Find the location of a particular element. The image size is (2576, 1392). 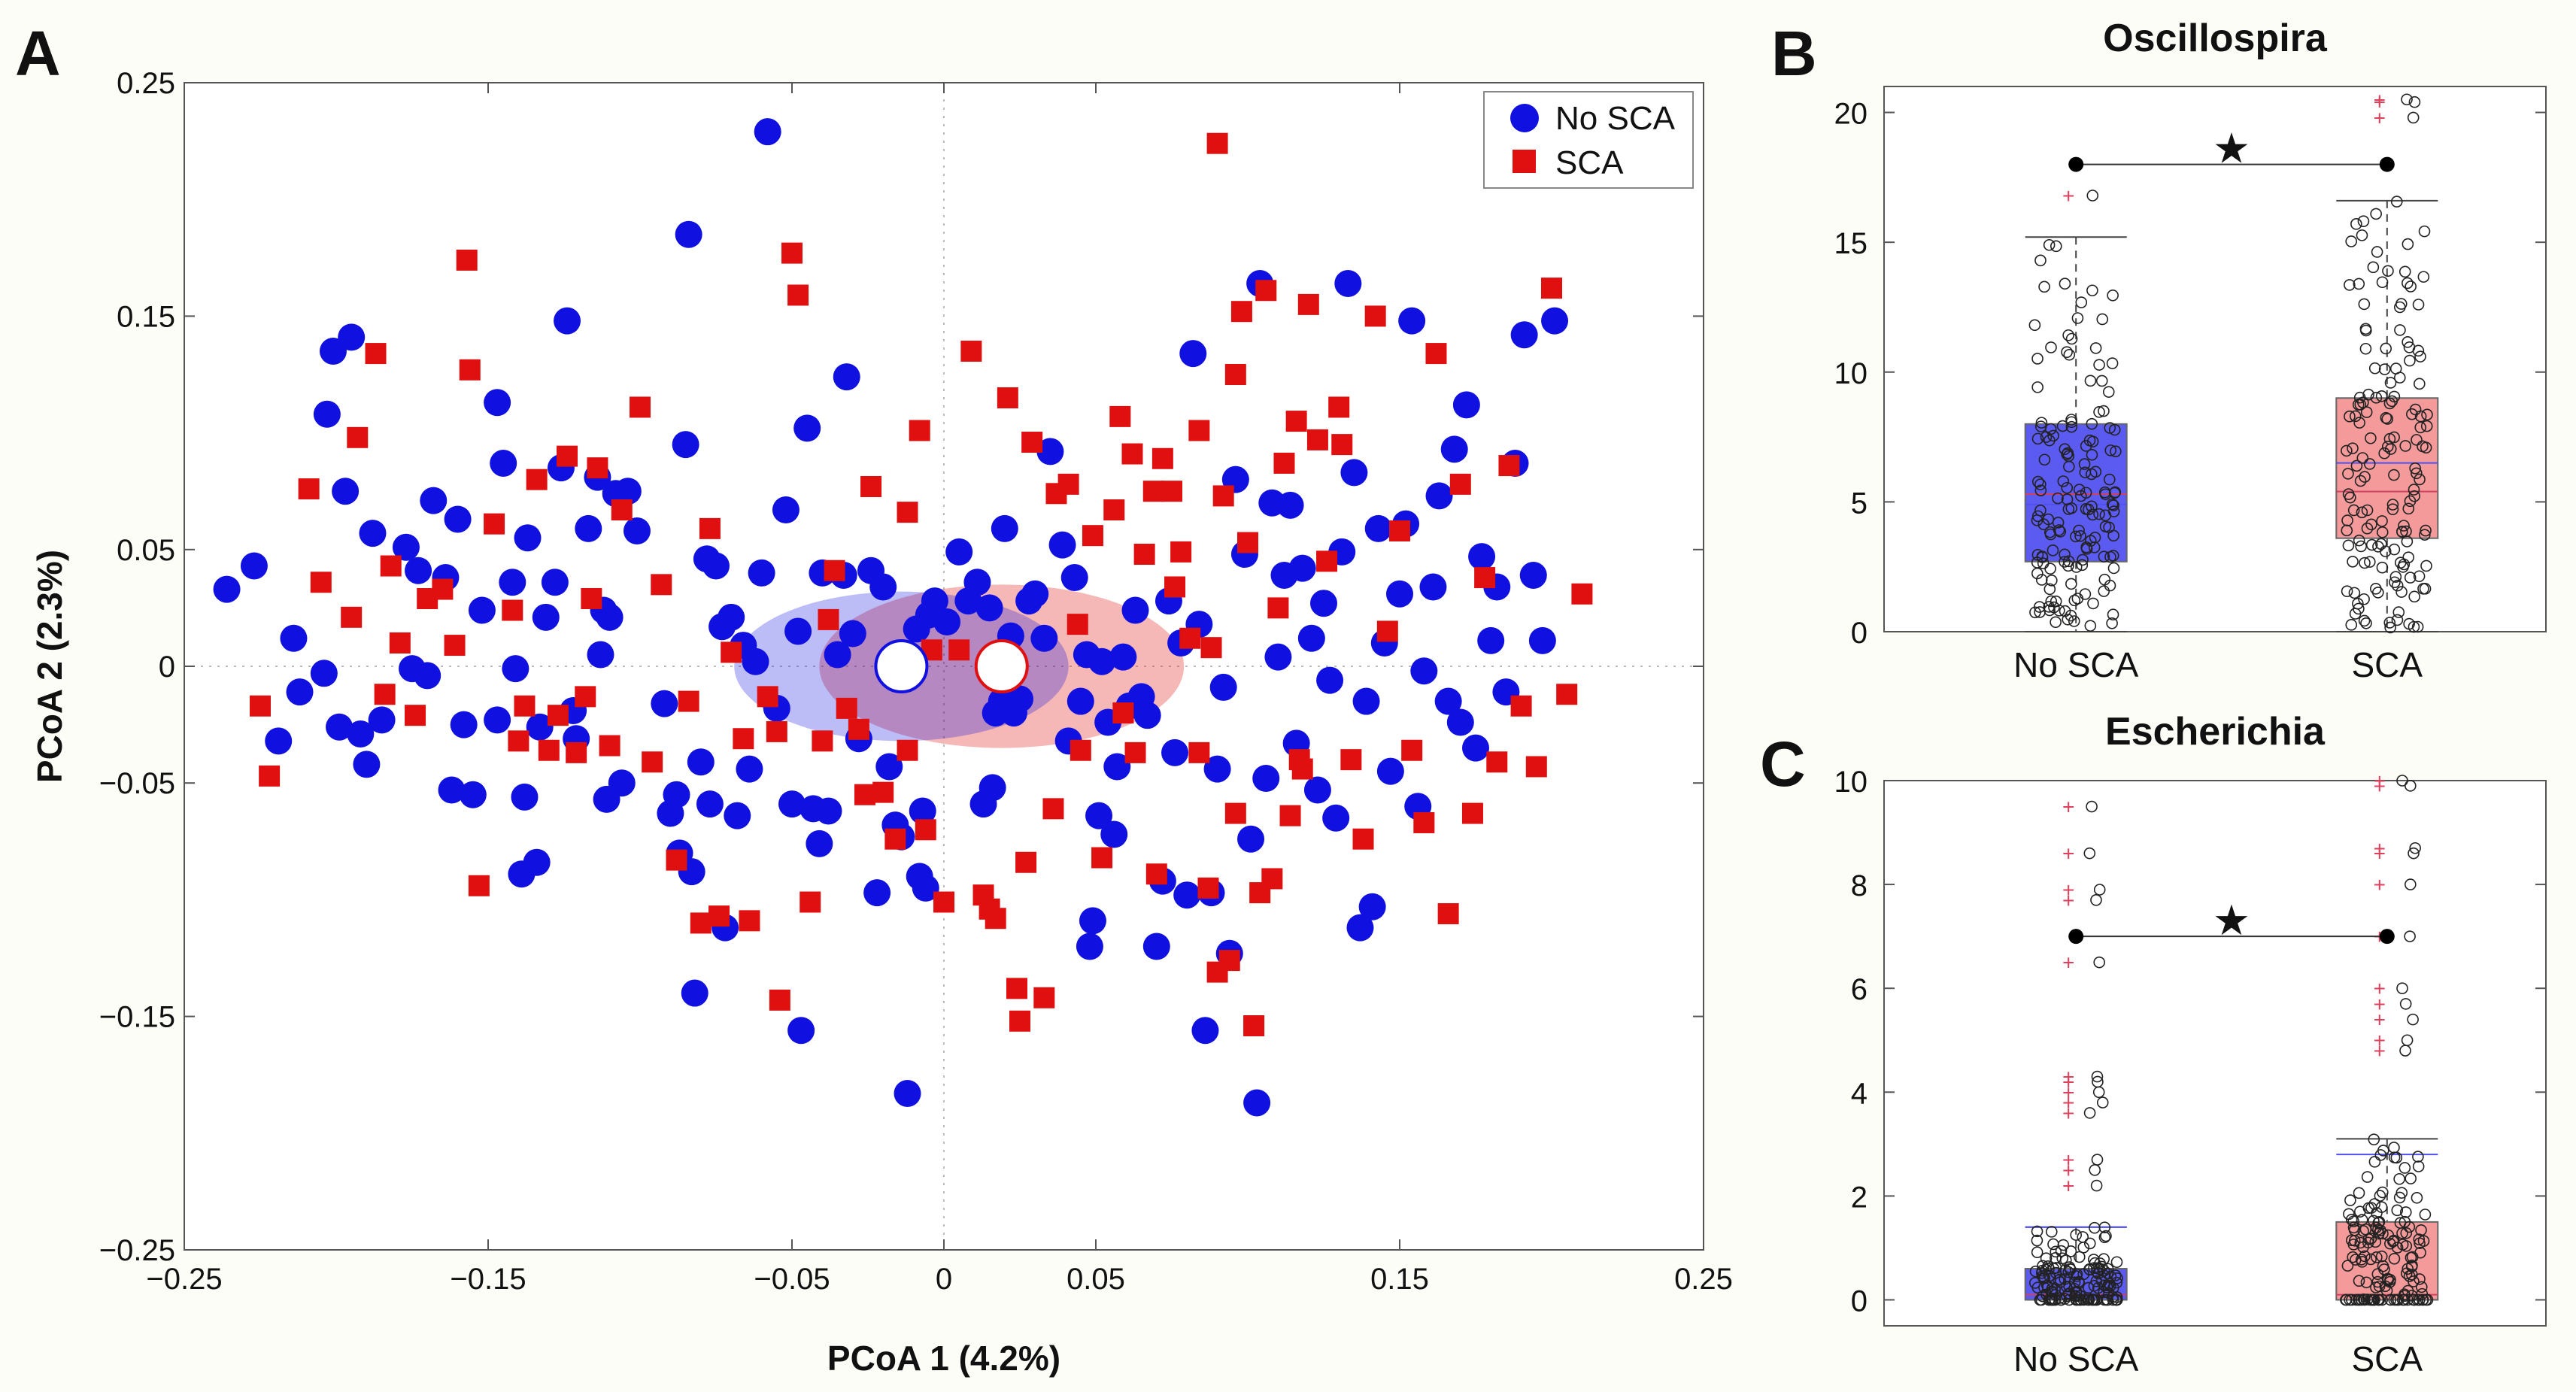

category-label: SCA is located at coordinates (2387, 664).